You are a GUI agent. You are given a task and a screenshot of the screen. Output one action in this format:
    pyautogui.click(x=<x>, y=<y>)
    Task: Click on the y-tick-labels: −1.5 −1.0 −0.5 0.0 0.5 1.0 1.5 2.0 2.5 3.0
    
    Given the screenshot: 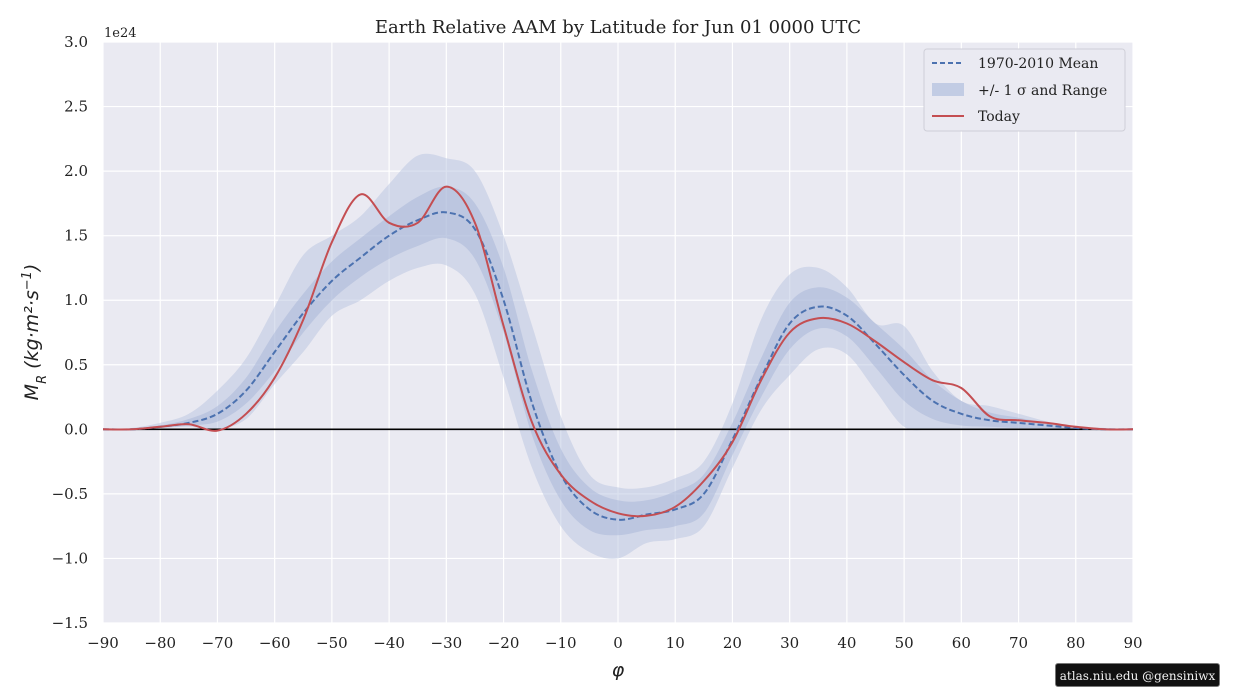 What is the action you would take?
    pyautogui.click(x=70, y=332)
    